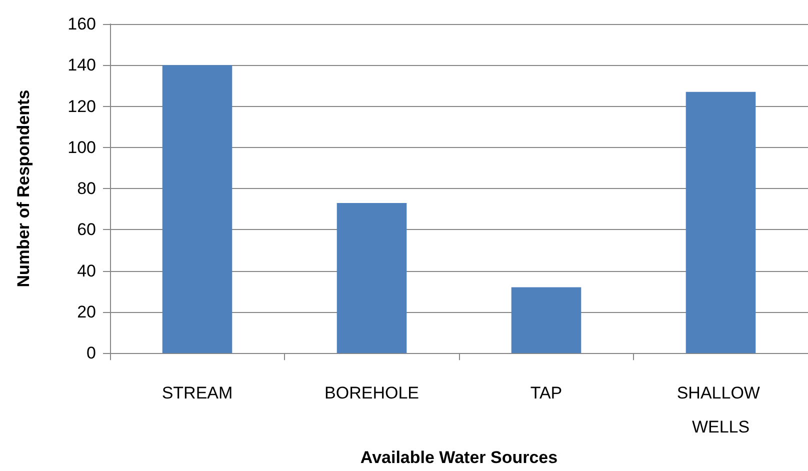 The height and width of the screenshot is (471, 808). I want to click on y-tick-label: 160, so click(82, 24).